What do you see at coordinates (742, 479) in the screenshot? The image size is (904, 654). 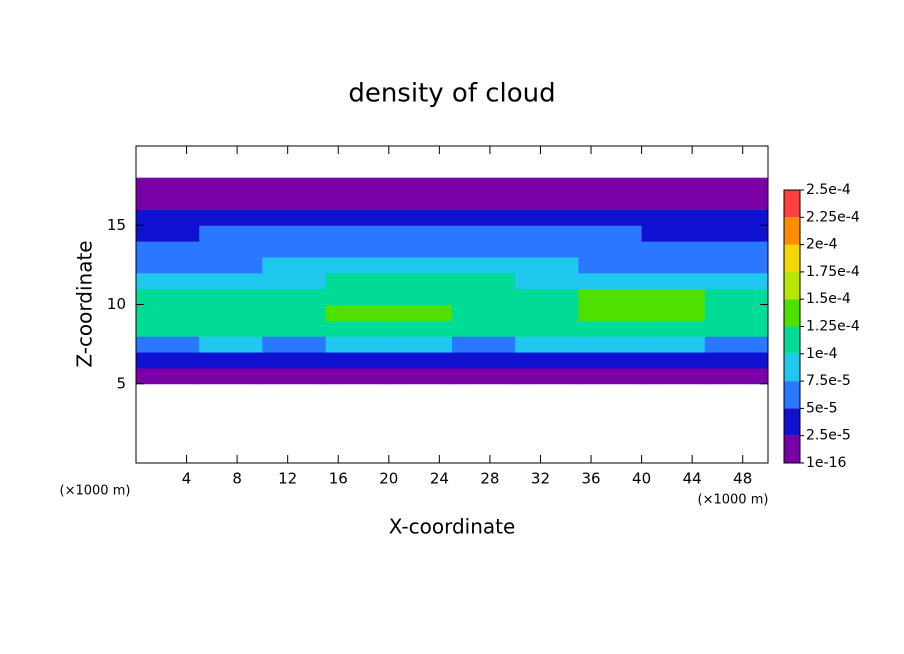 I see `x-tick-label: 48` at bounding box center [742, 479].